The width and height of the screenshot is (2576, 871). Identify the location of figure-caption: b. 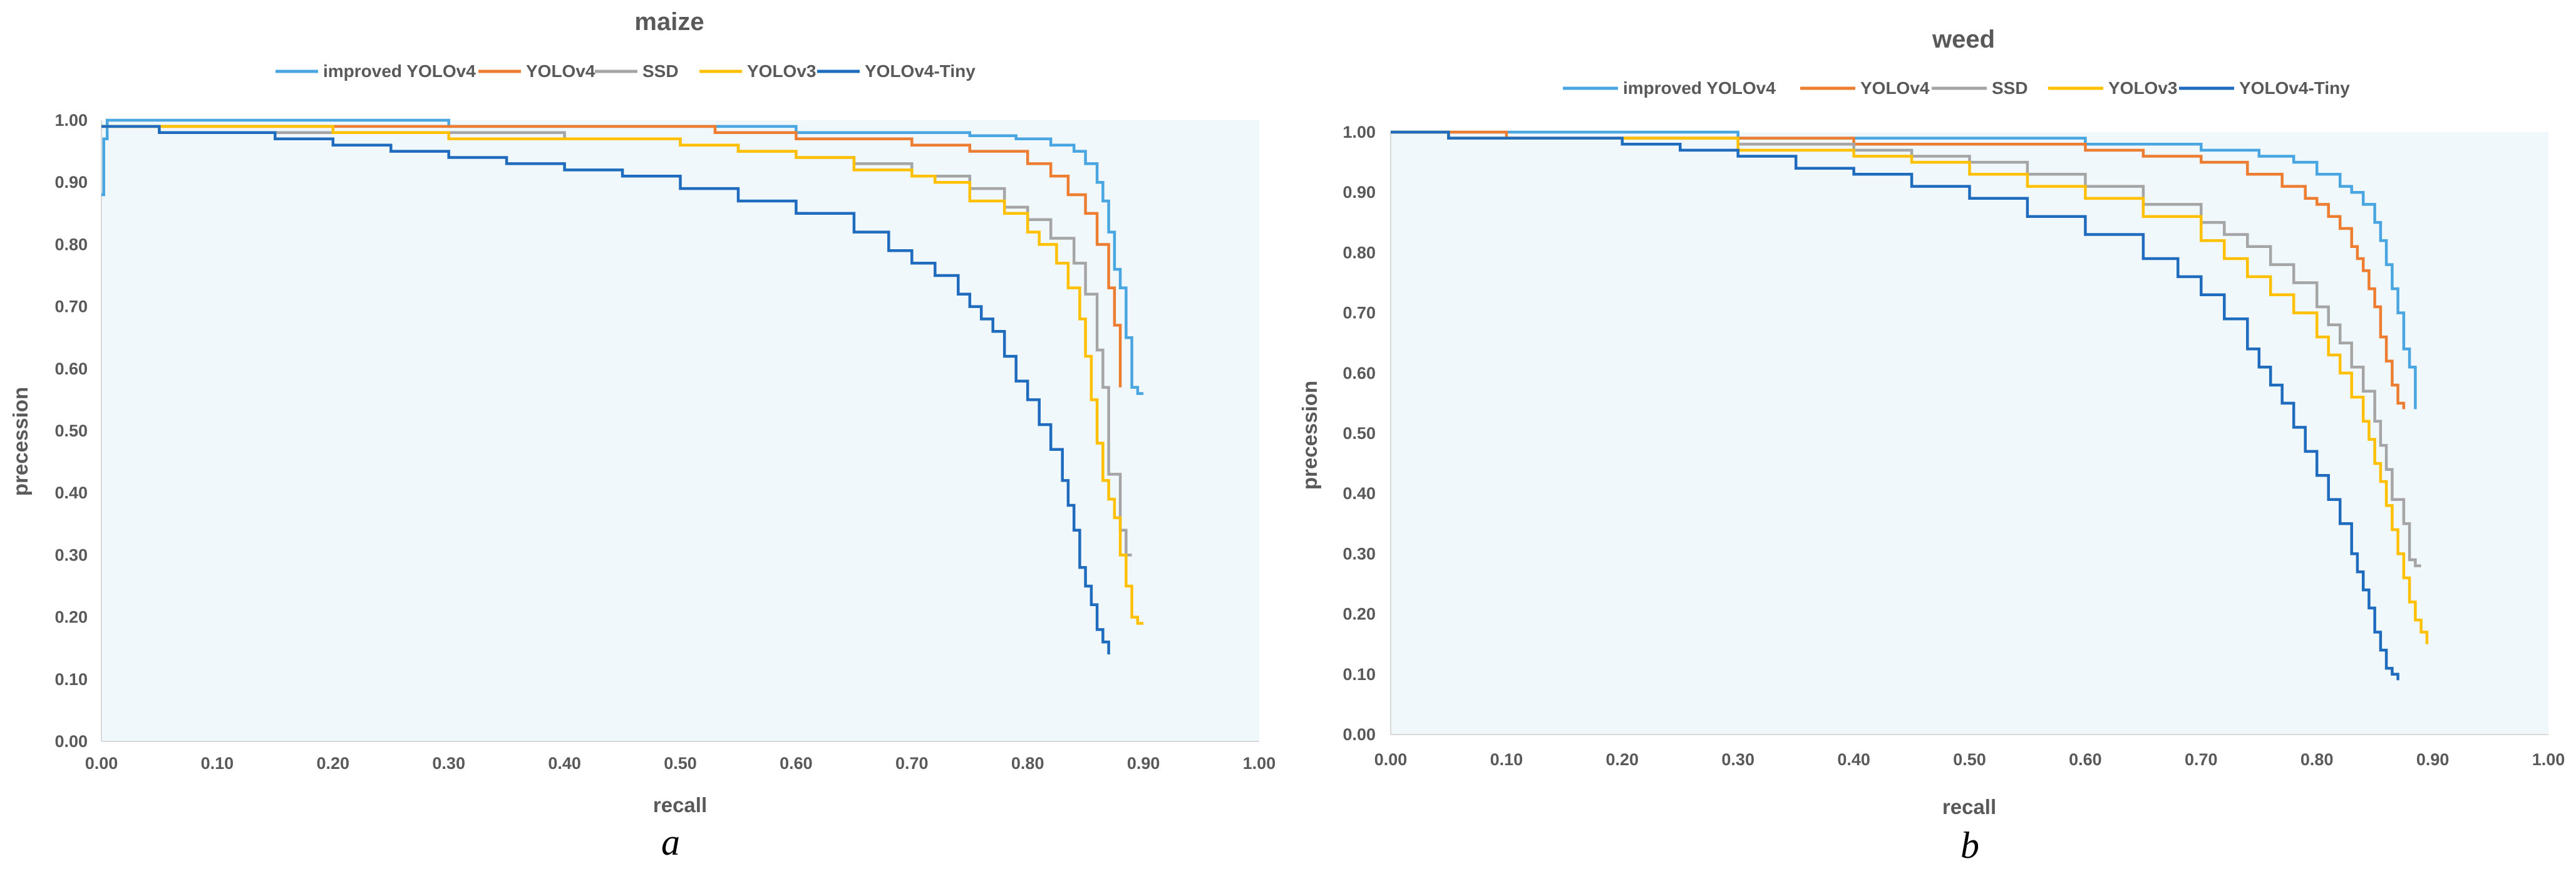
(1970, 845).